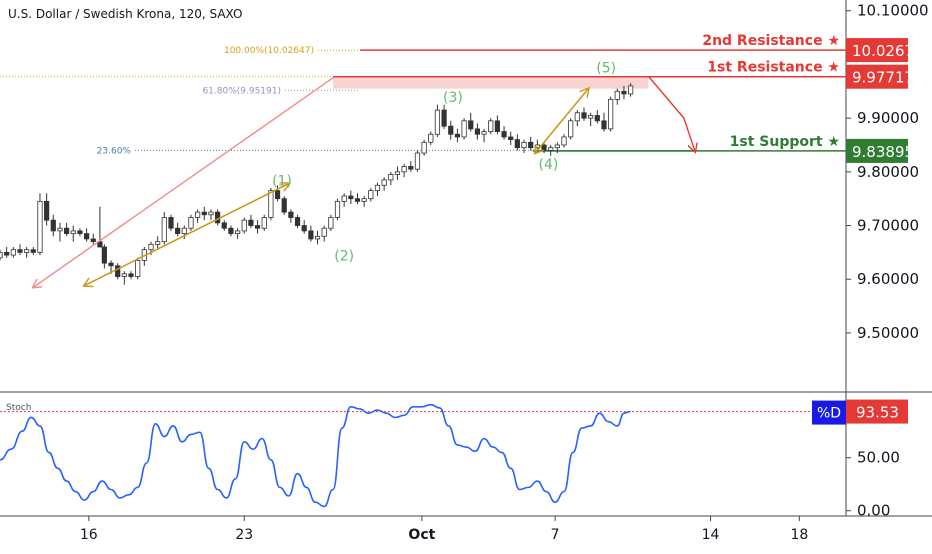  Describe the element at coordinates (183, 182) in the screenshot. I see `trend-arrow` at that location.